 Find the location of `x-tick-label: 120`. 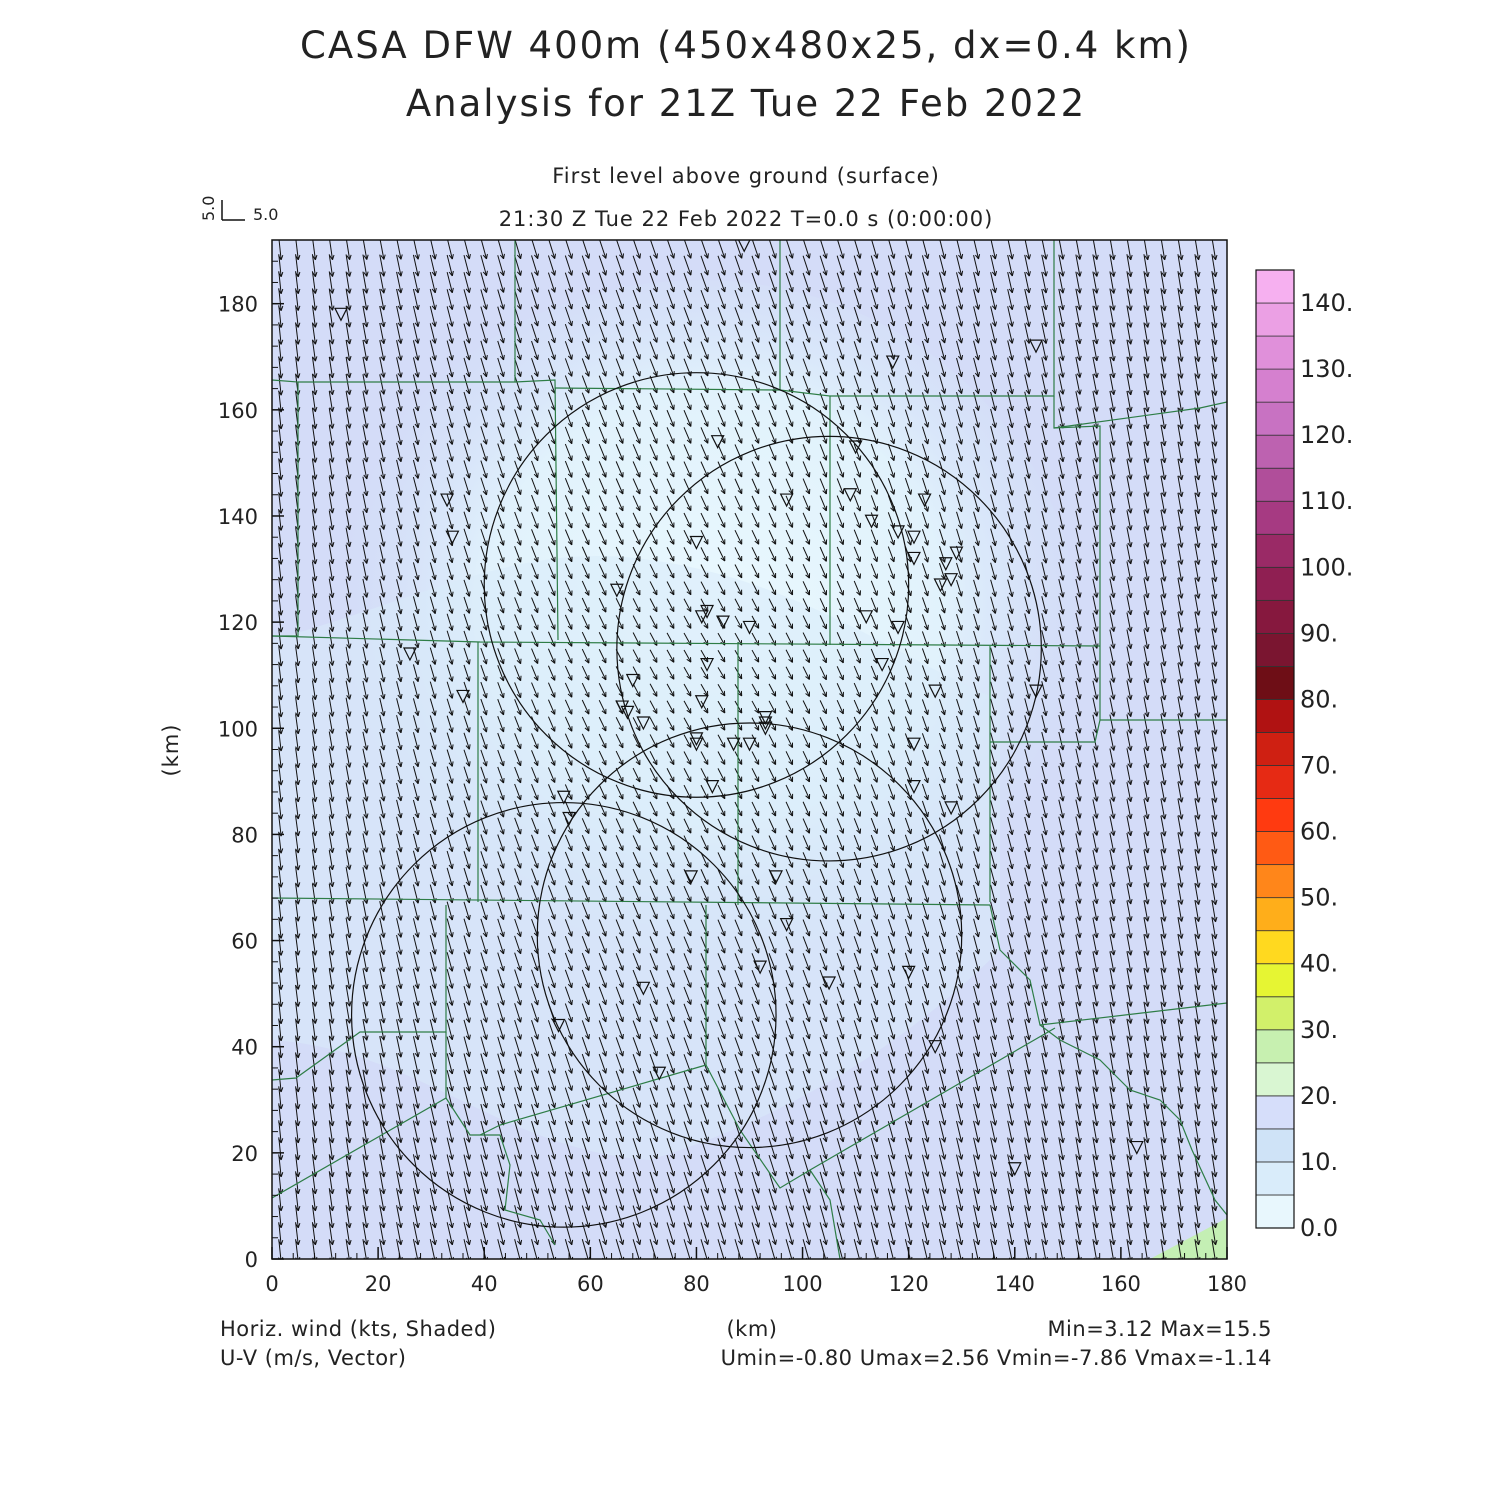

x-tick-label: 120 is located at coordinates (909, 1284).